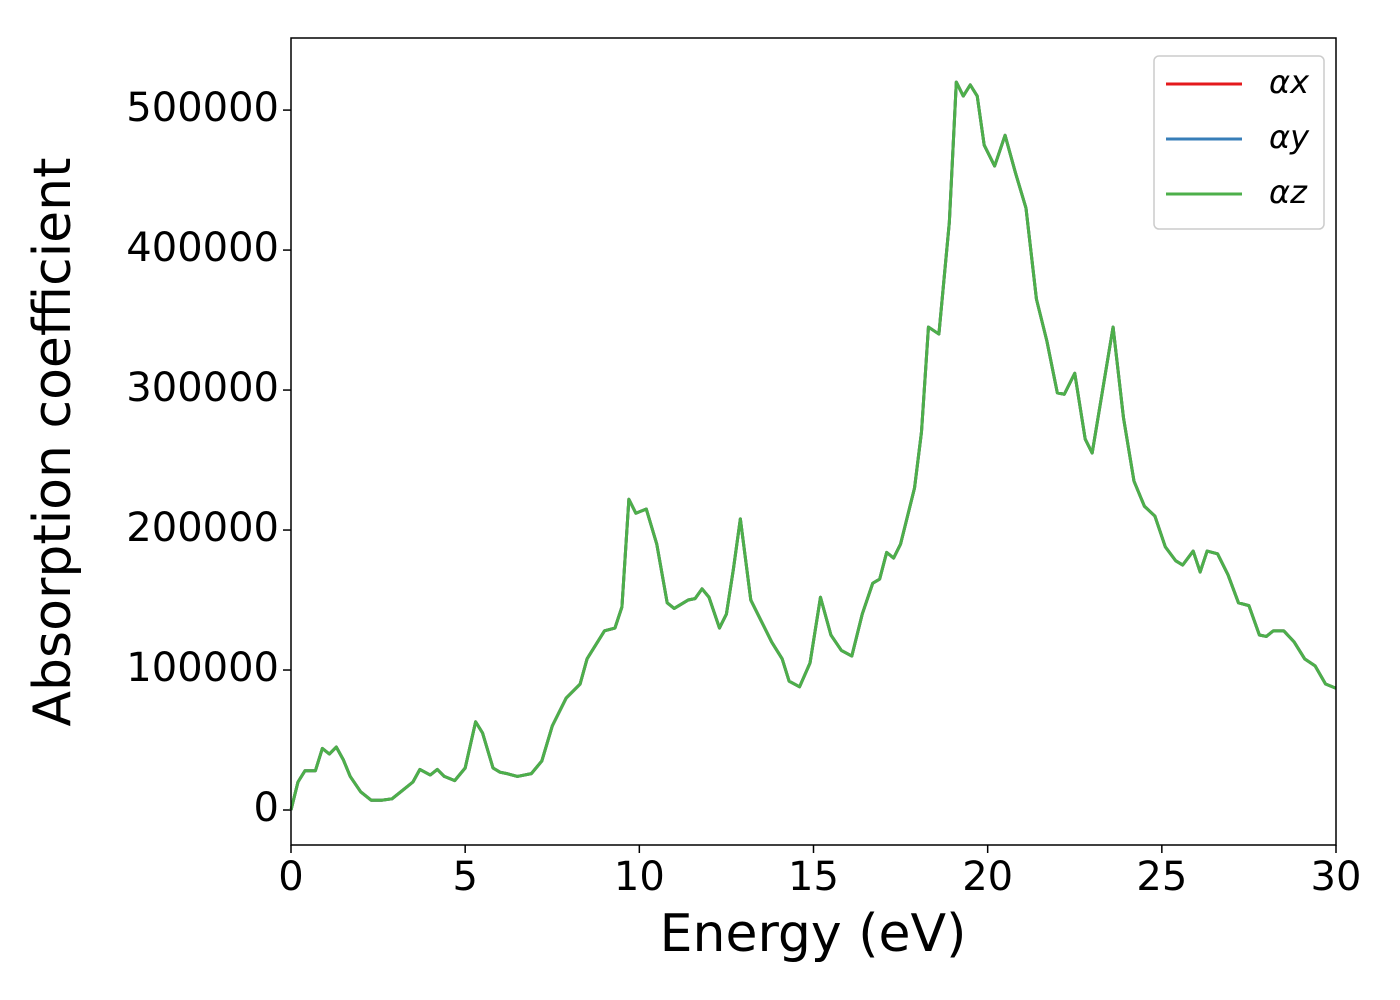 The height and width of the screenshot is (1000, 1400). Describe the element at coordinates (1336, 877) in the screenshot. I see `x-tick-label: 30` at that location.